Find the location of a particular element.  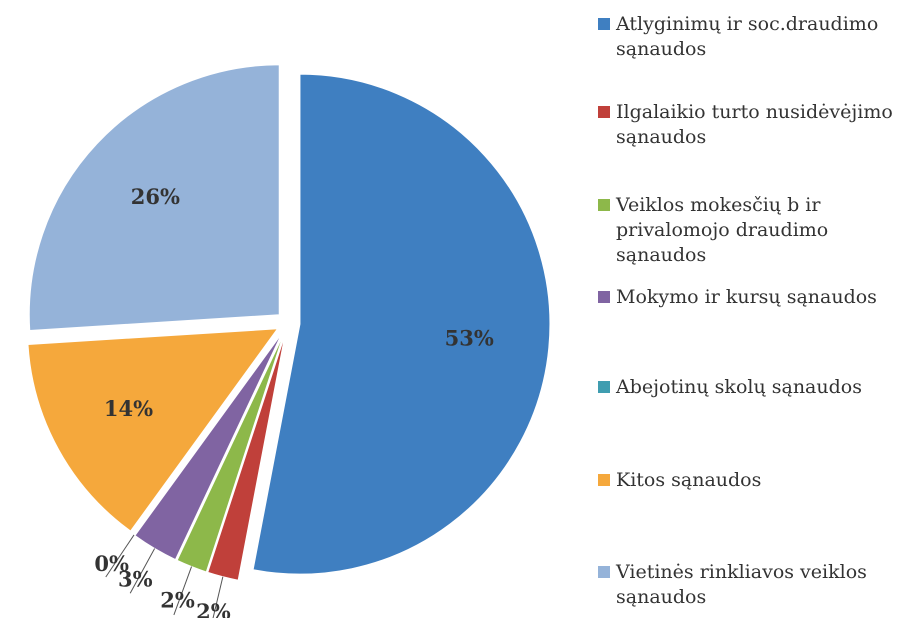

legend-label: Vietinės rinkliavos veiklos sąnaudos is located at coordinates (741, 584).